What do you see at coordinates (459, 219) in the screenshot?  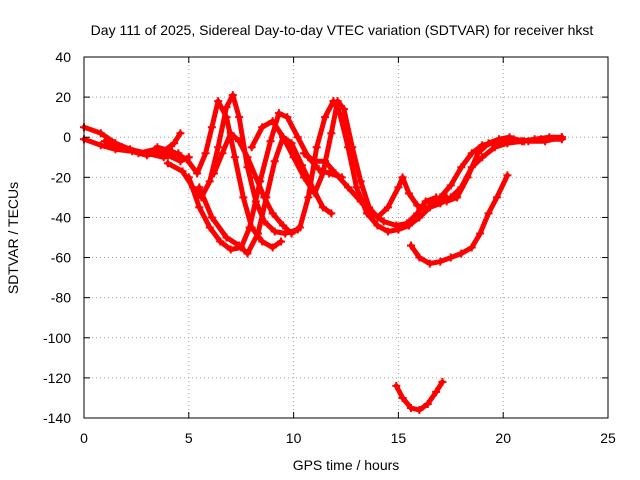 I see `series-track-m` at bounding box center [459, 219].